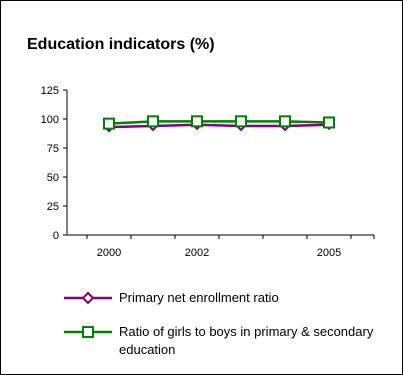  What do you see at coordinates (50, 91) in the screenshot?
I see `y-tick-label: 125` at bounding box center [50, 91].